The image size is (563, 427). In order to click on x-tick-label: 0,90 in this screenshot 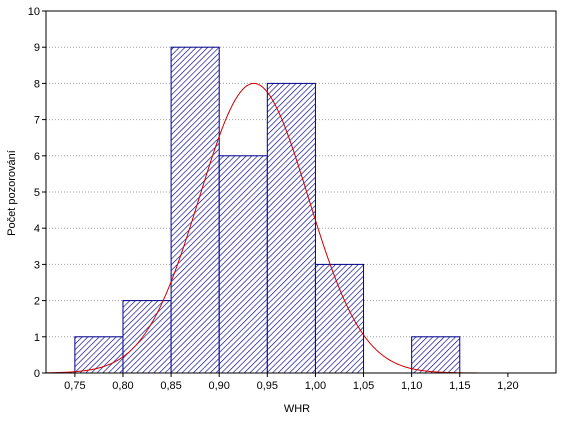, I will do `click(218, 386)`.